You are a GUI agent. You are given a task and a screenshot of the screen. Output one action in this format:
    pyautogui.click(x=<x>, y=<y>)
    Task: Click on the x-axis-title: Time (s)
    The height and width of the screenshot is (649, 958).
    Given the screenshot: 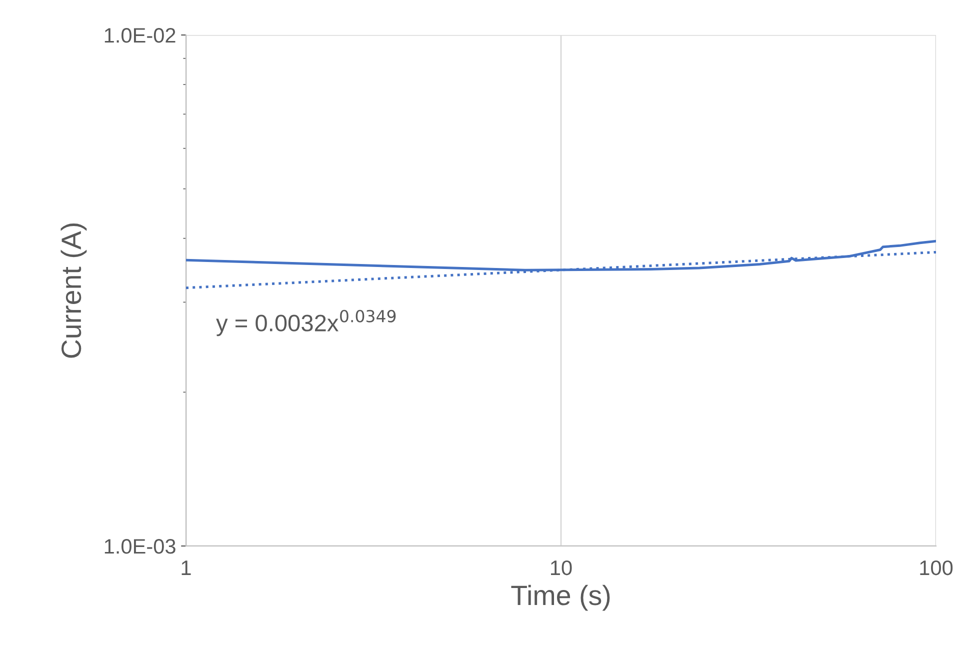 What is the action you would take?
    pyautogui.click(x=560, y=597)
    